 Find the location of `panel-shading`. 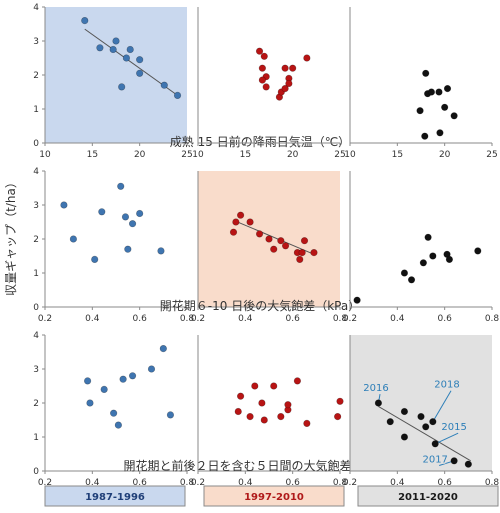

panel-shading is located at coordinates (116, 75).